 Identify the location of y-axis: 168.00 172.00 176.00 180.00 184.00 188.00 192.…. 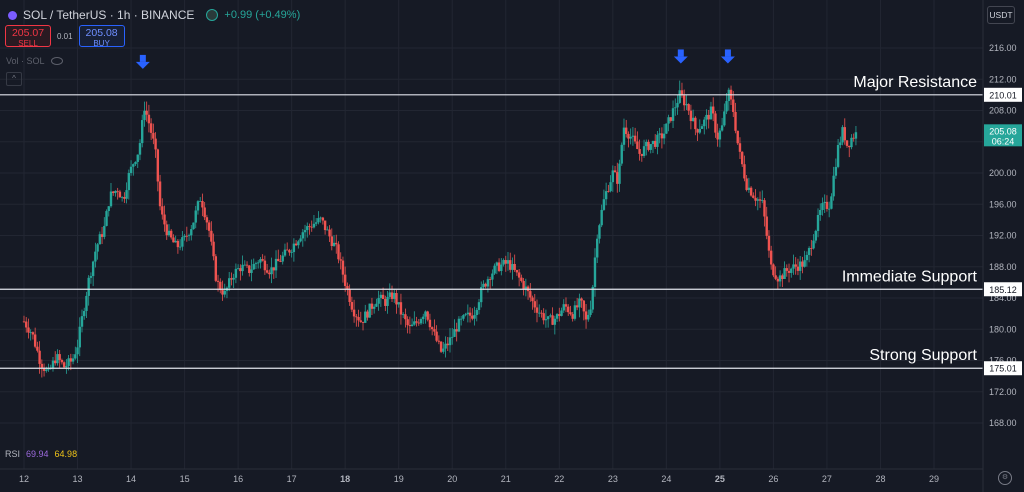
(1003, 235).